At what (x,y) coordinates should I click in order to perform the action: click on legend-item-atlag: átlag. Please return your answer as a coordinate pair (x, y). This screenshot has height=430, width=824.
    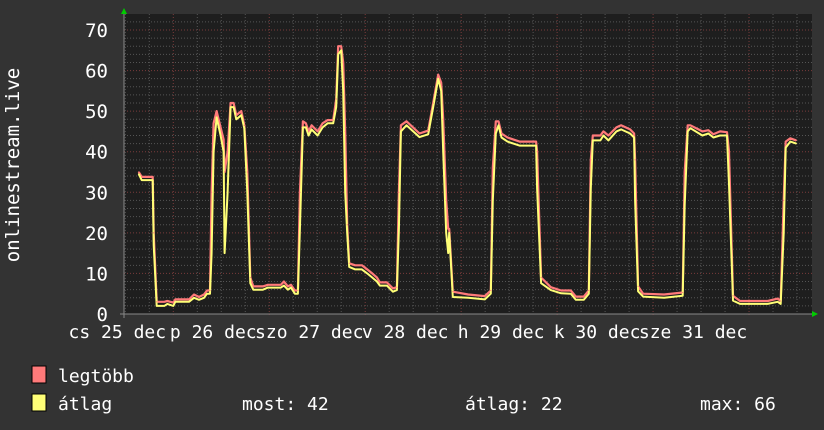
    Looking at the image, I should click on (71, 404).